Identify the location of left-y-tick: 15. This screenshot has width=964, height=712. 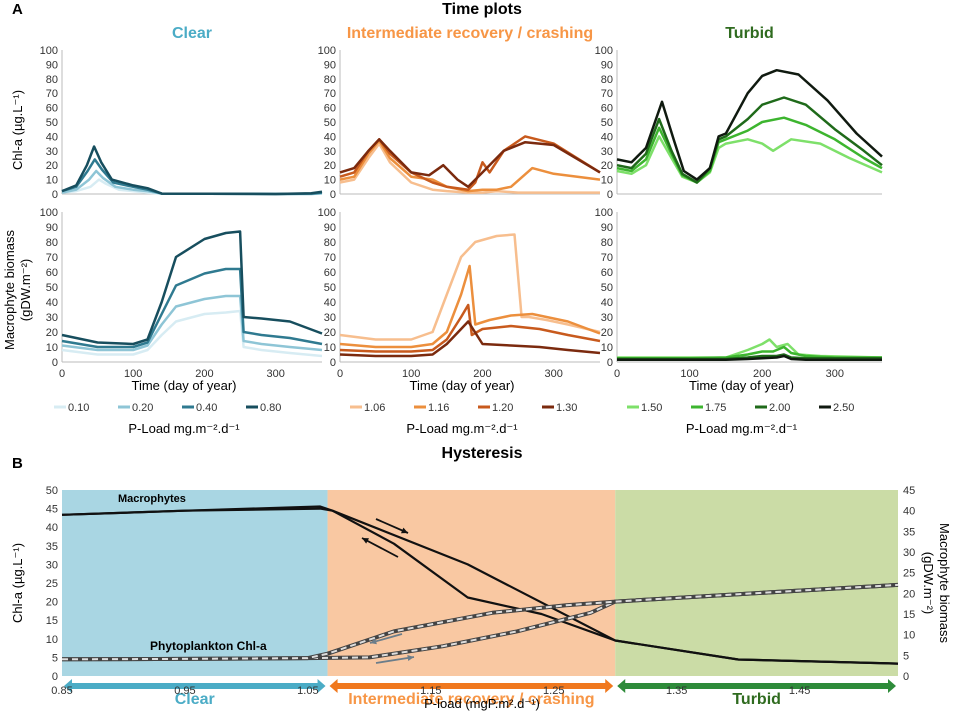
(52, 621).